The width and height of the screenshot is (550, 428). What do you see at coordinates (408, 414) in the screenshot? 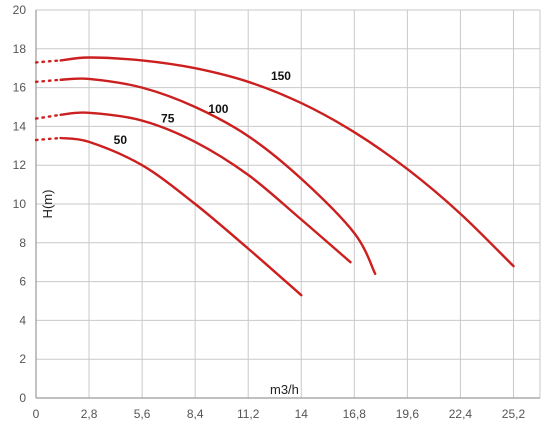
I see `x-tick-label: 19,6` at bounding box center [408, 414].